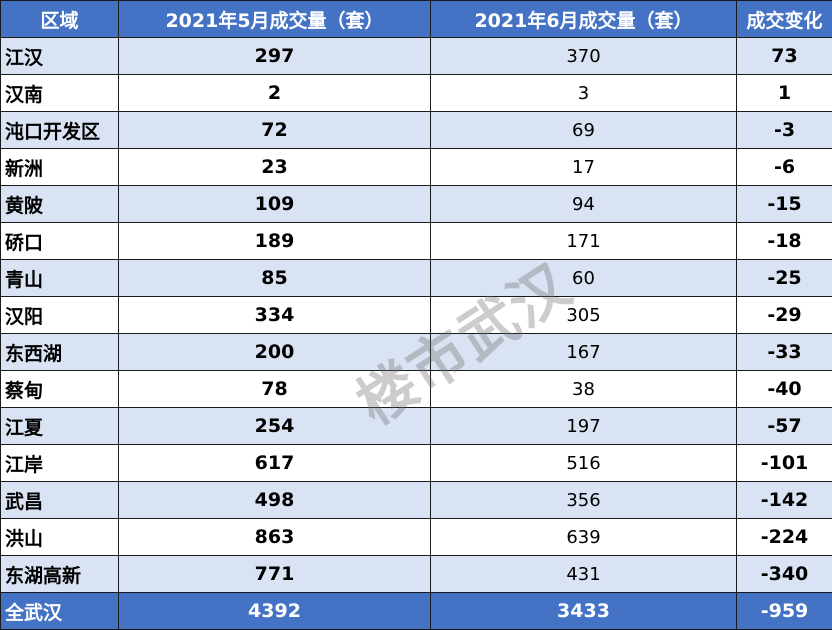 Image resolution: width=832 pixels, height=630 pixels. I want to click on table-footer: 全武汉 4392 3433 -959, so click(416, 611).